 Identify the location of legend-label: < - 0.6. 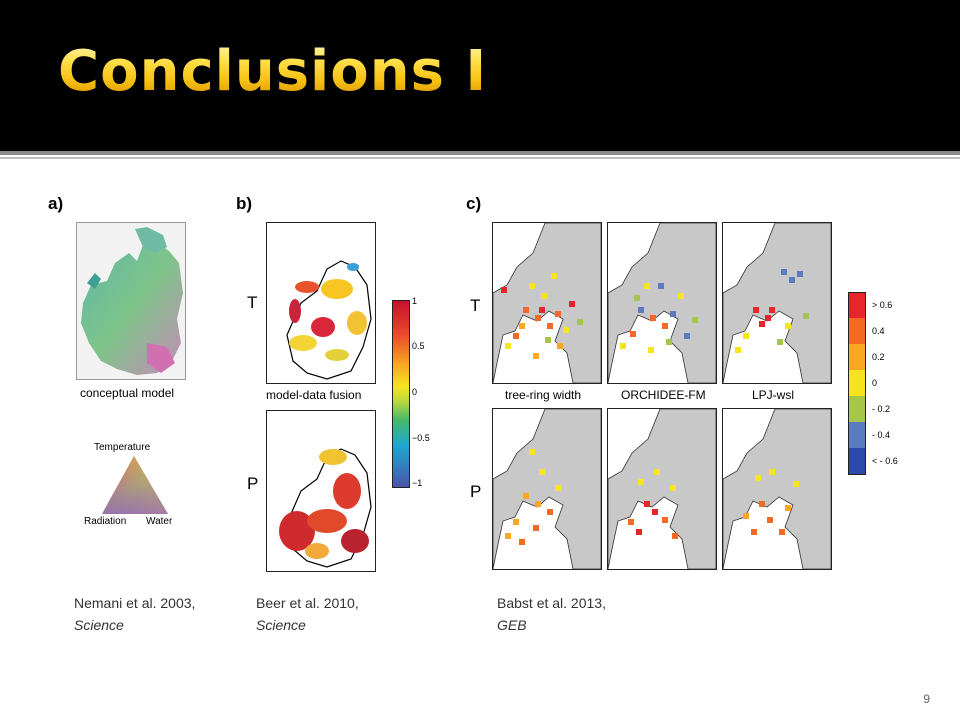
(885, 461).